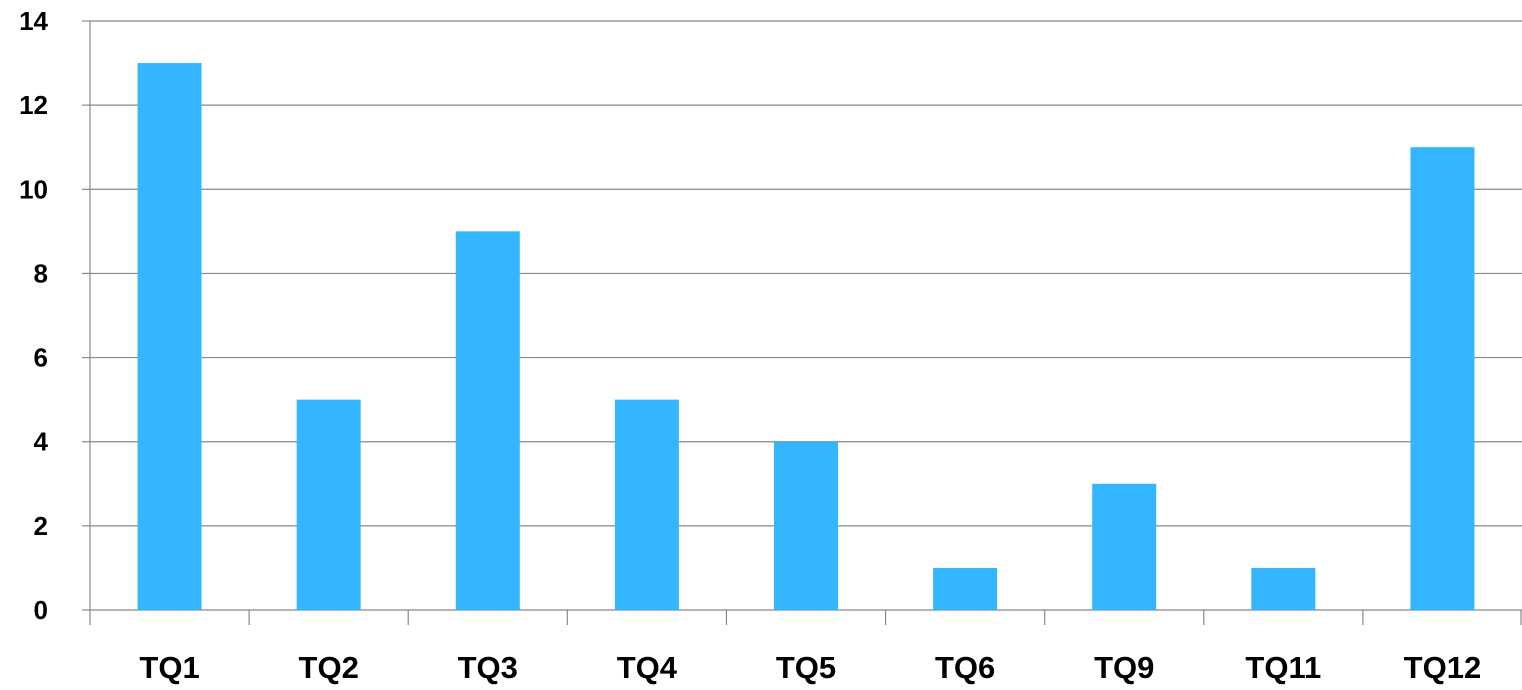 Image resolution: width=1522 pixels, height=690 pixels. What do you see at coordinates (647, 667) in the screenshot?
I see `x-category-label: TQ4` at bounding box center [647, 667].